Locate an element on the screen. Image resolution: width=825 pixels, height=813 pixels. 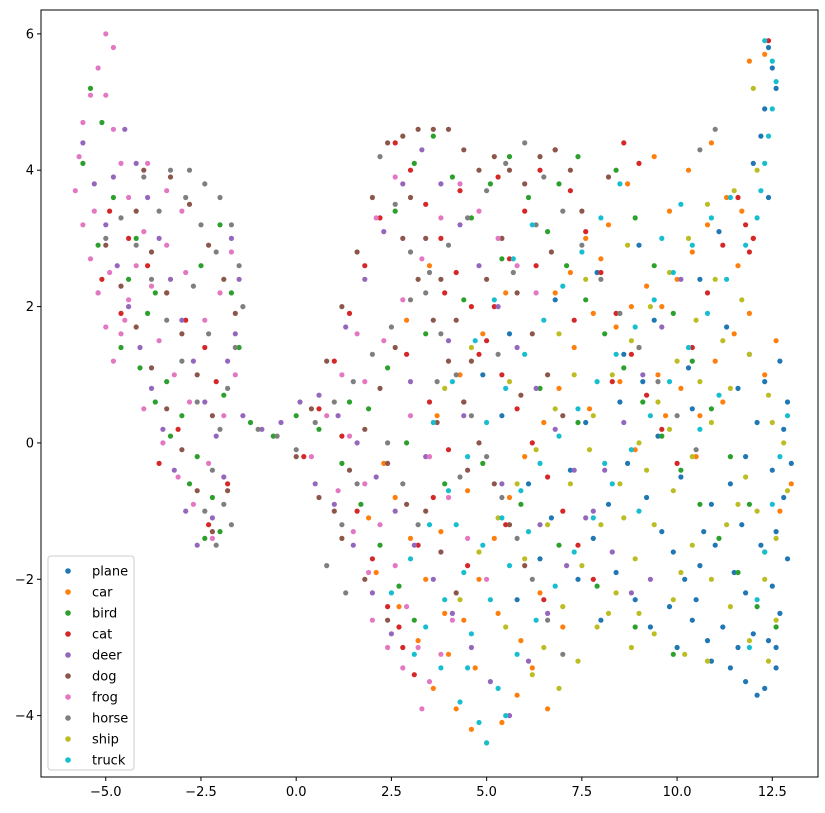
x-tick-label: 10.0 is located at coordinates (677, 792).